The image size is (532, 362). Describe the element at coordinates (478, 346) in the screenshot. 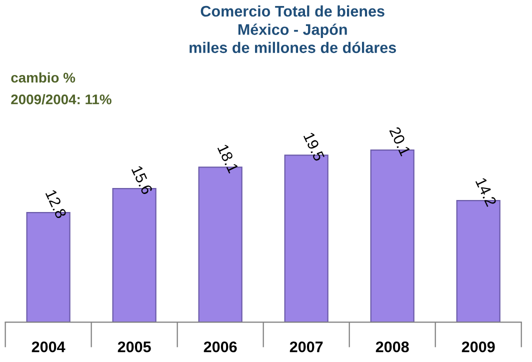

I see `x-tick-label: 2009` at that location.